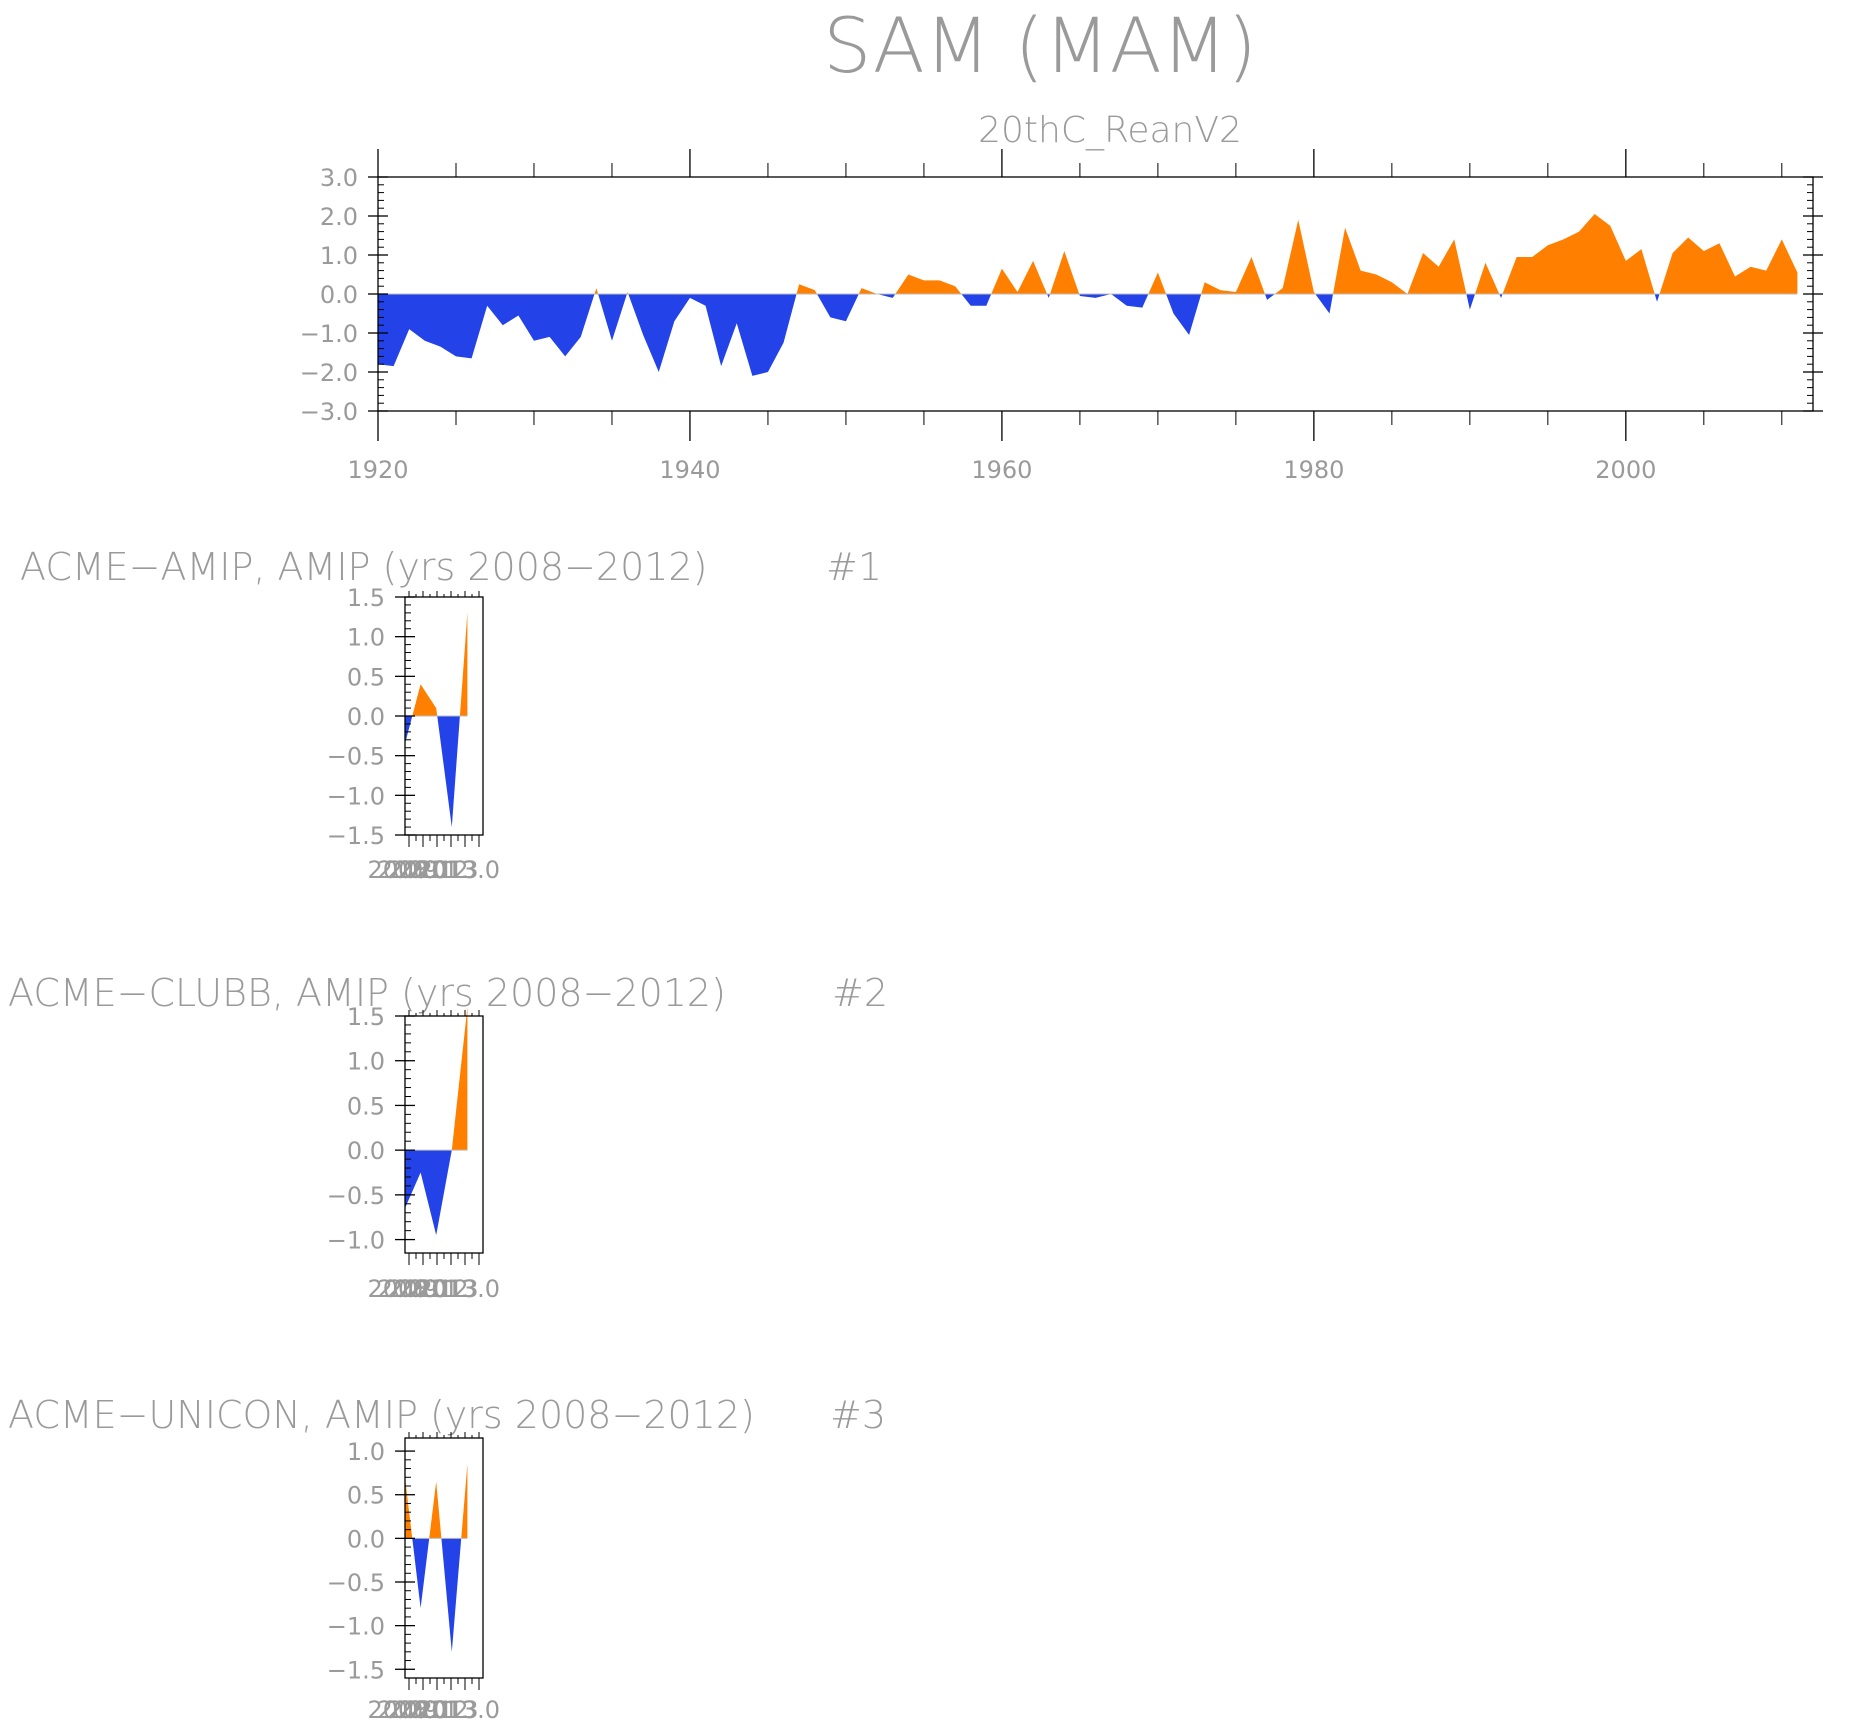 The width and height of the screenshot is (1853, 1728). Describe the element at coordinates (1110, 130) in the screenshot. I see `reanalysis-subtitle: 20thC_ReanV2` at that location.